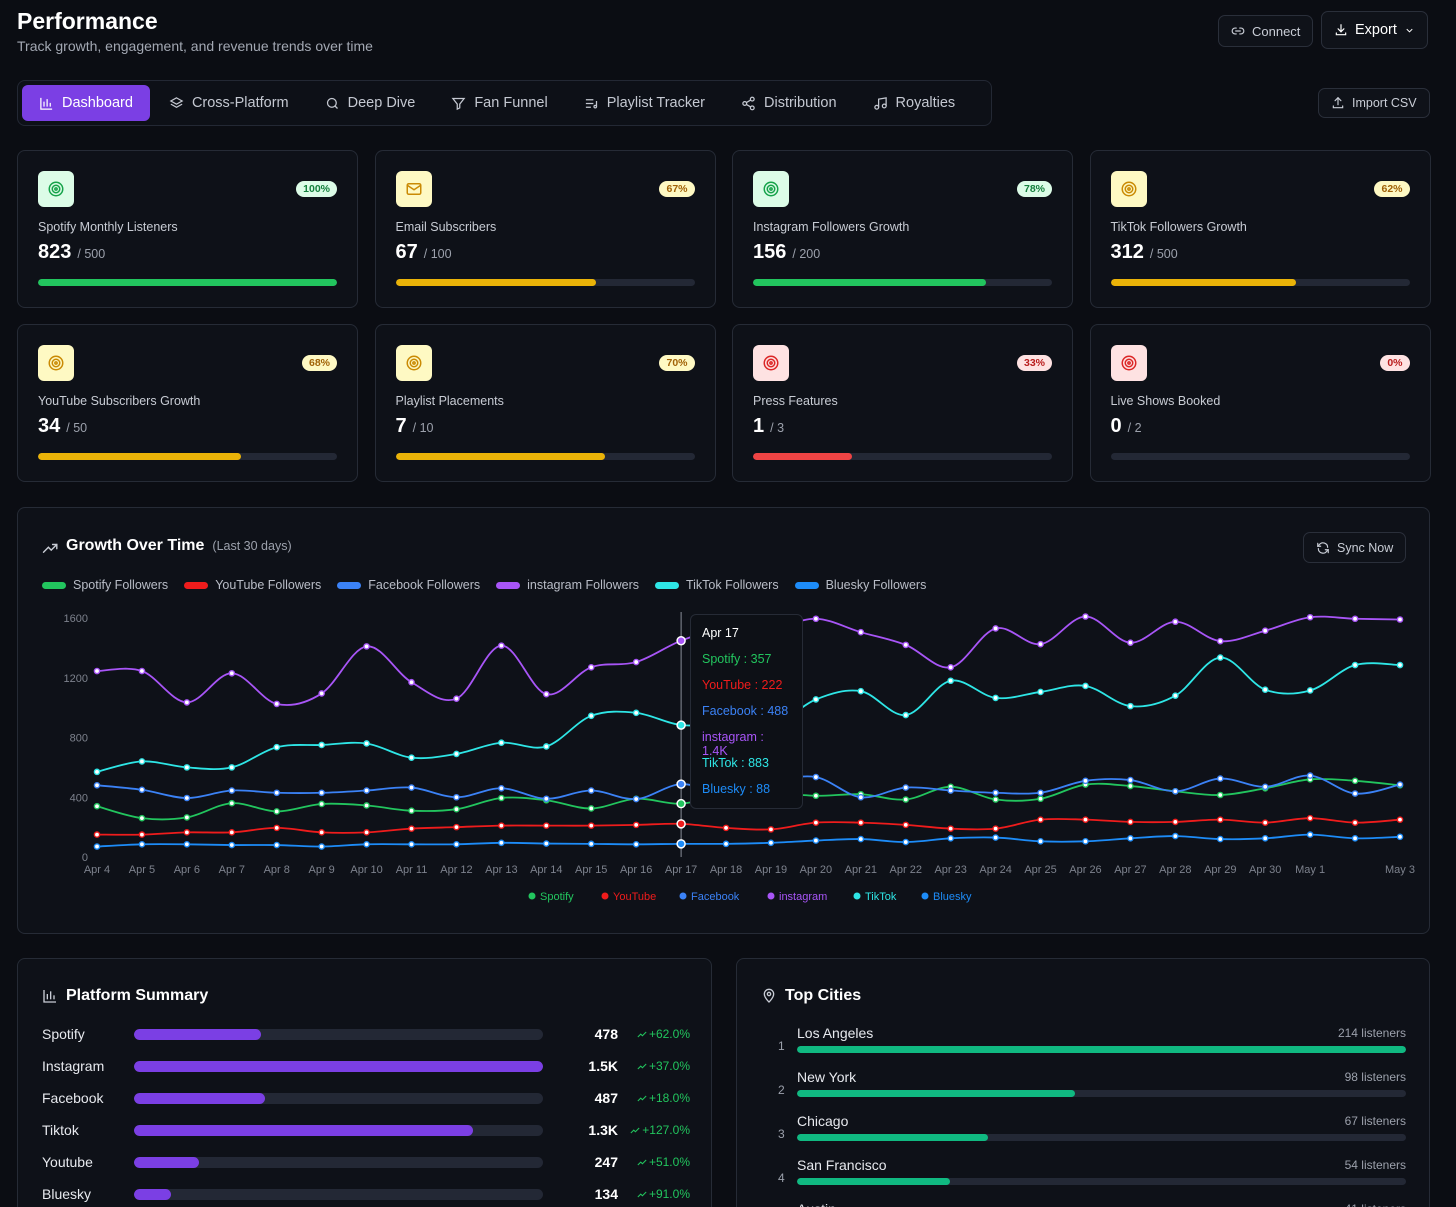  I want to click on legend-item: Spotify Followers, so click(105, 585).